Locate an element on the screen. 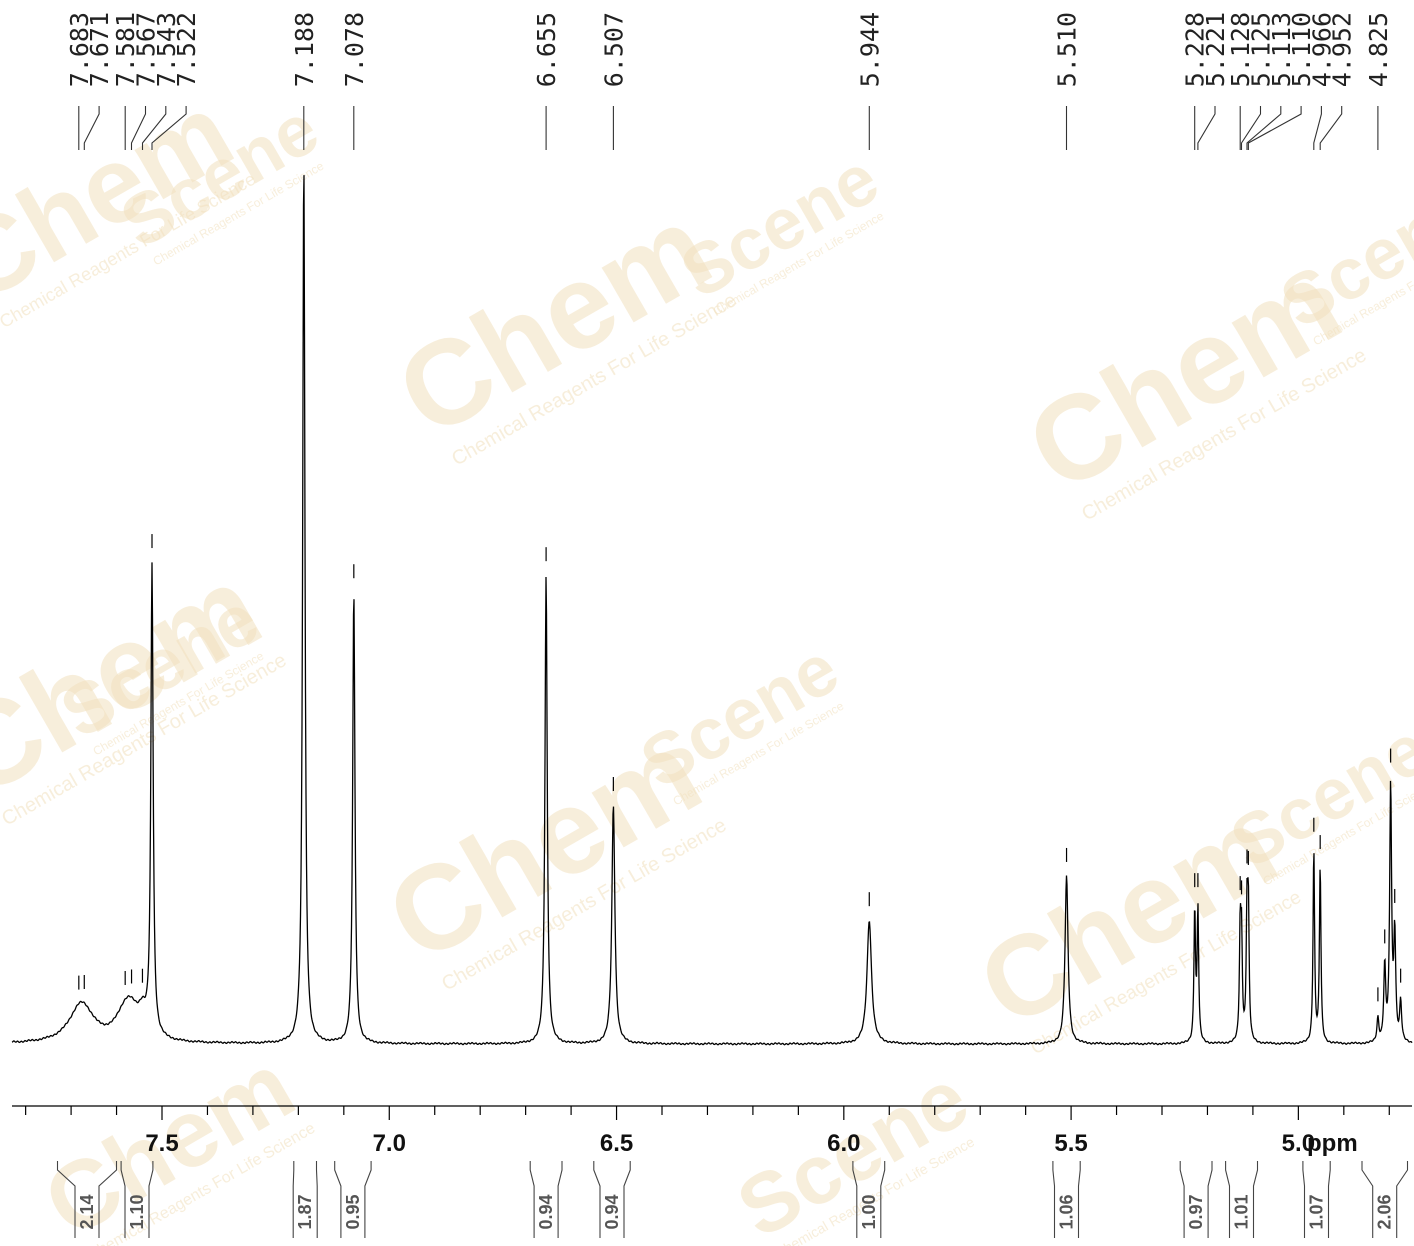  peak-label: 6.507 is located at coordinates (613, 49).